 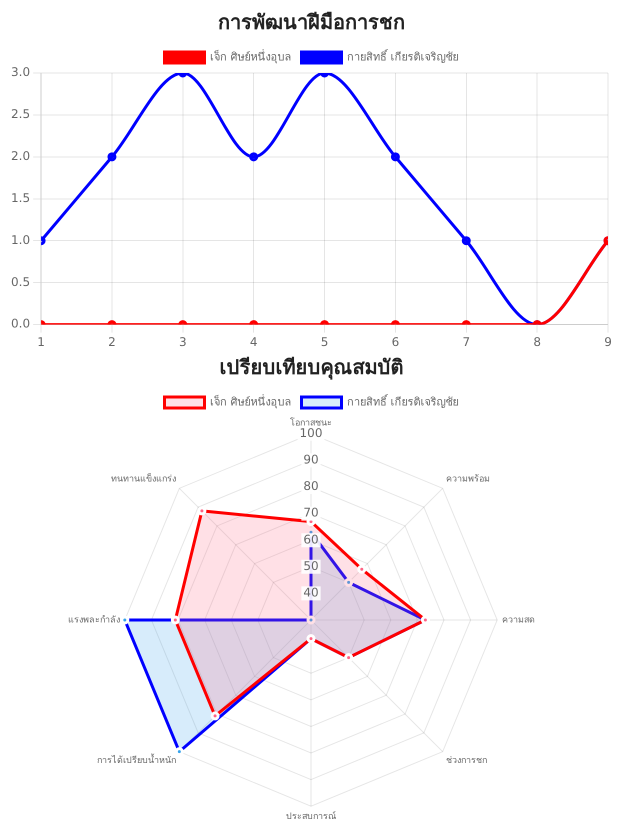 I want to click on y-tick-label: 90, so click(x=311, y=459).